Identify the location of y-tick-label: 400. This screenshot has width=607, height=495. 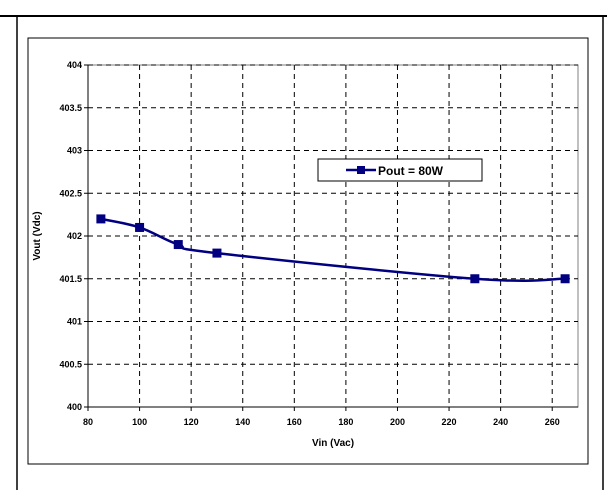
(74, 407).